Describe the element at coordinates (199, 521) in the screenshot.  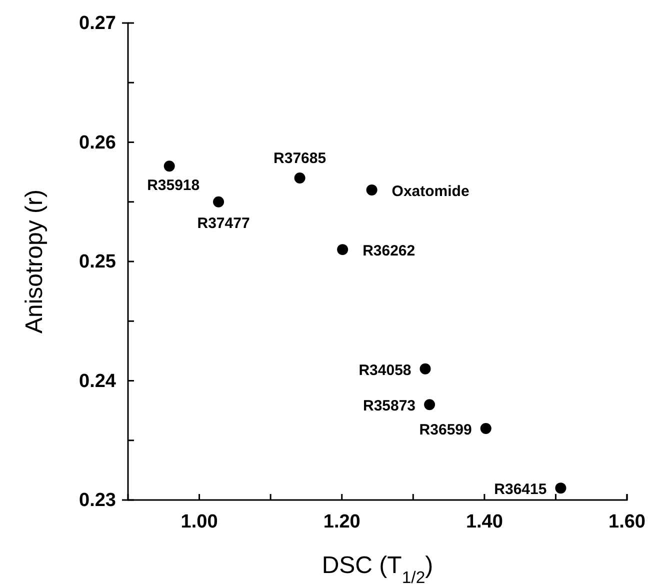
I see `x-tick-label: 1.00` at that location.